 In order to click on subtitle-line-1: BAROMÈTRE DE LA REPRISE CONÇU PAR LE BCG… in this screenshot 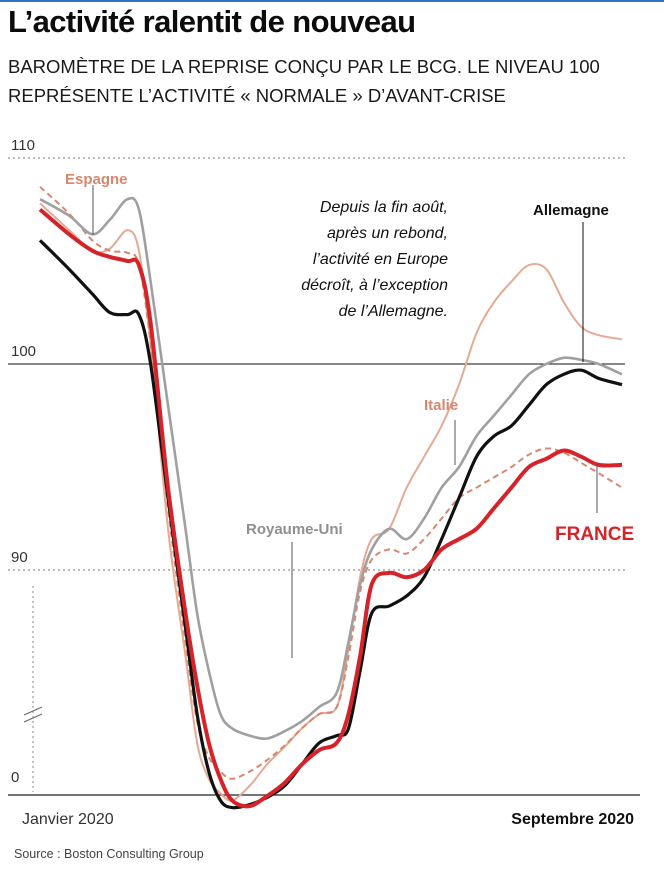, I will do `click(304, 66)`.